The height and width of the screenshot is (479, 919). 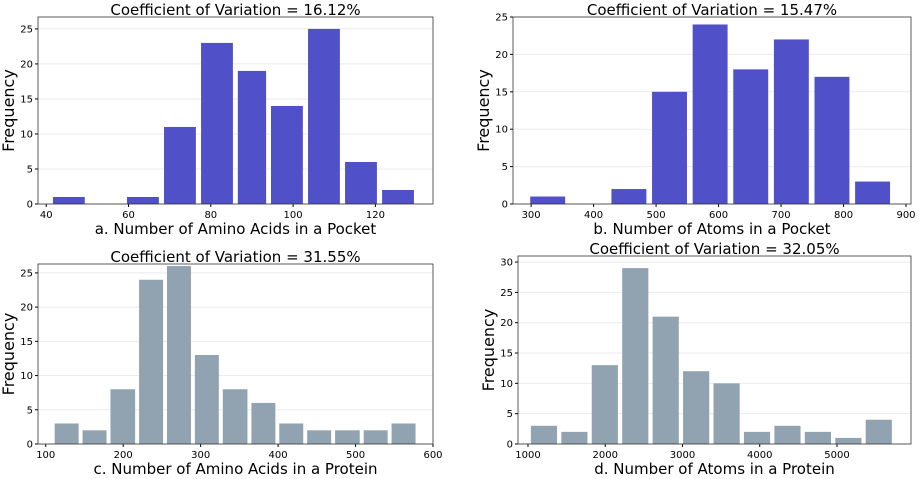 What do you see at coordinates (506, 263) in the screenshot?
I see `y-tick-label: 30` at bounding box center [506, 263].